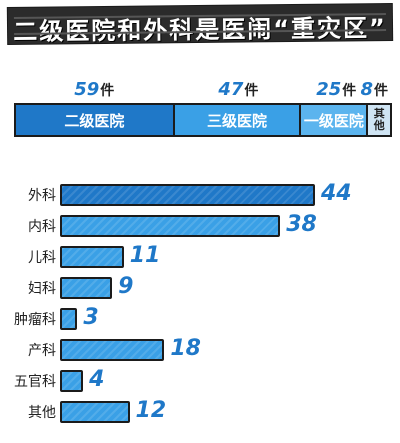  I want to click on bar-value-label: 4, so click(97, 379).